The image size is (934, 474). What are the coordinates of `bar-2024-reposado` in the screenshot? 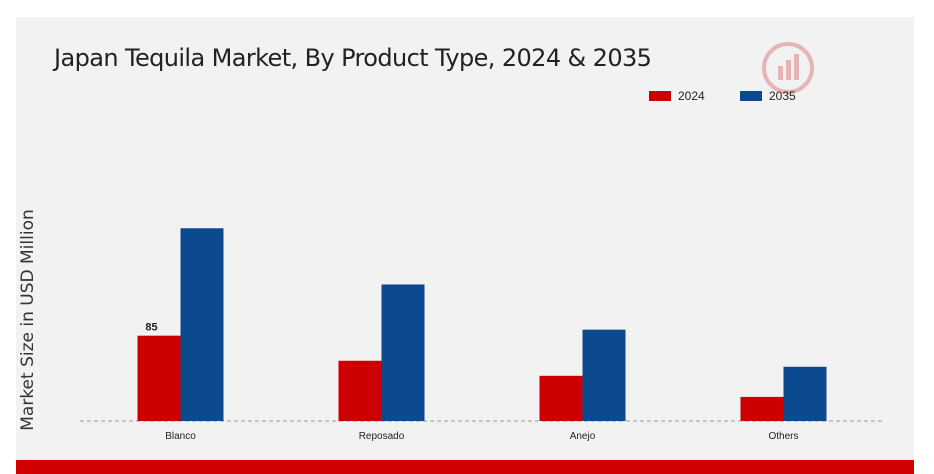 It's located at (360, 390).